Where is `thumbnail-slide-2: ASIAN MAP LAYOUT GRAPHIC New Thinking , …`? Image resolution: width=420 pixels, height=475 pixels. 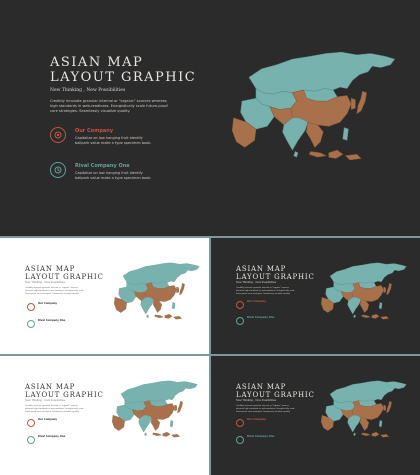 thumbnail-slide-2: ASIAN MAP LAYOUT GRAPHIC New Thinking , … is located at coordinates (315, 296).